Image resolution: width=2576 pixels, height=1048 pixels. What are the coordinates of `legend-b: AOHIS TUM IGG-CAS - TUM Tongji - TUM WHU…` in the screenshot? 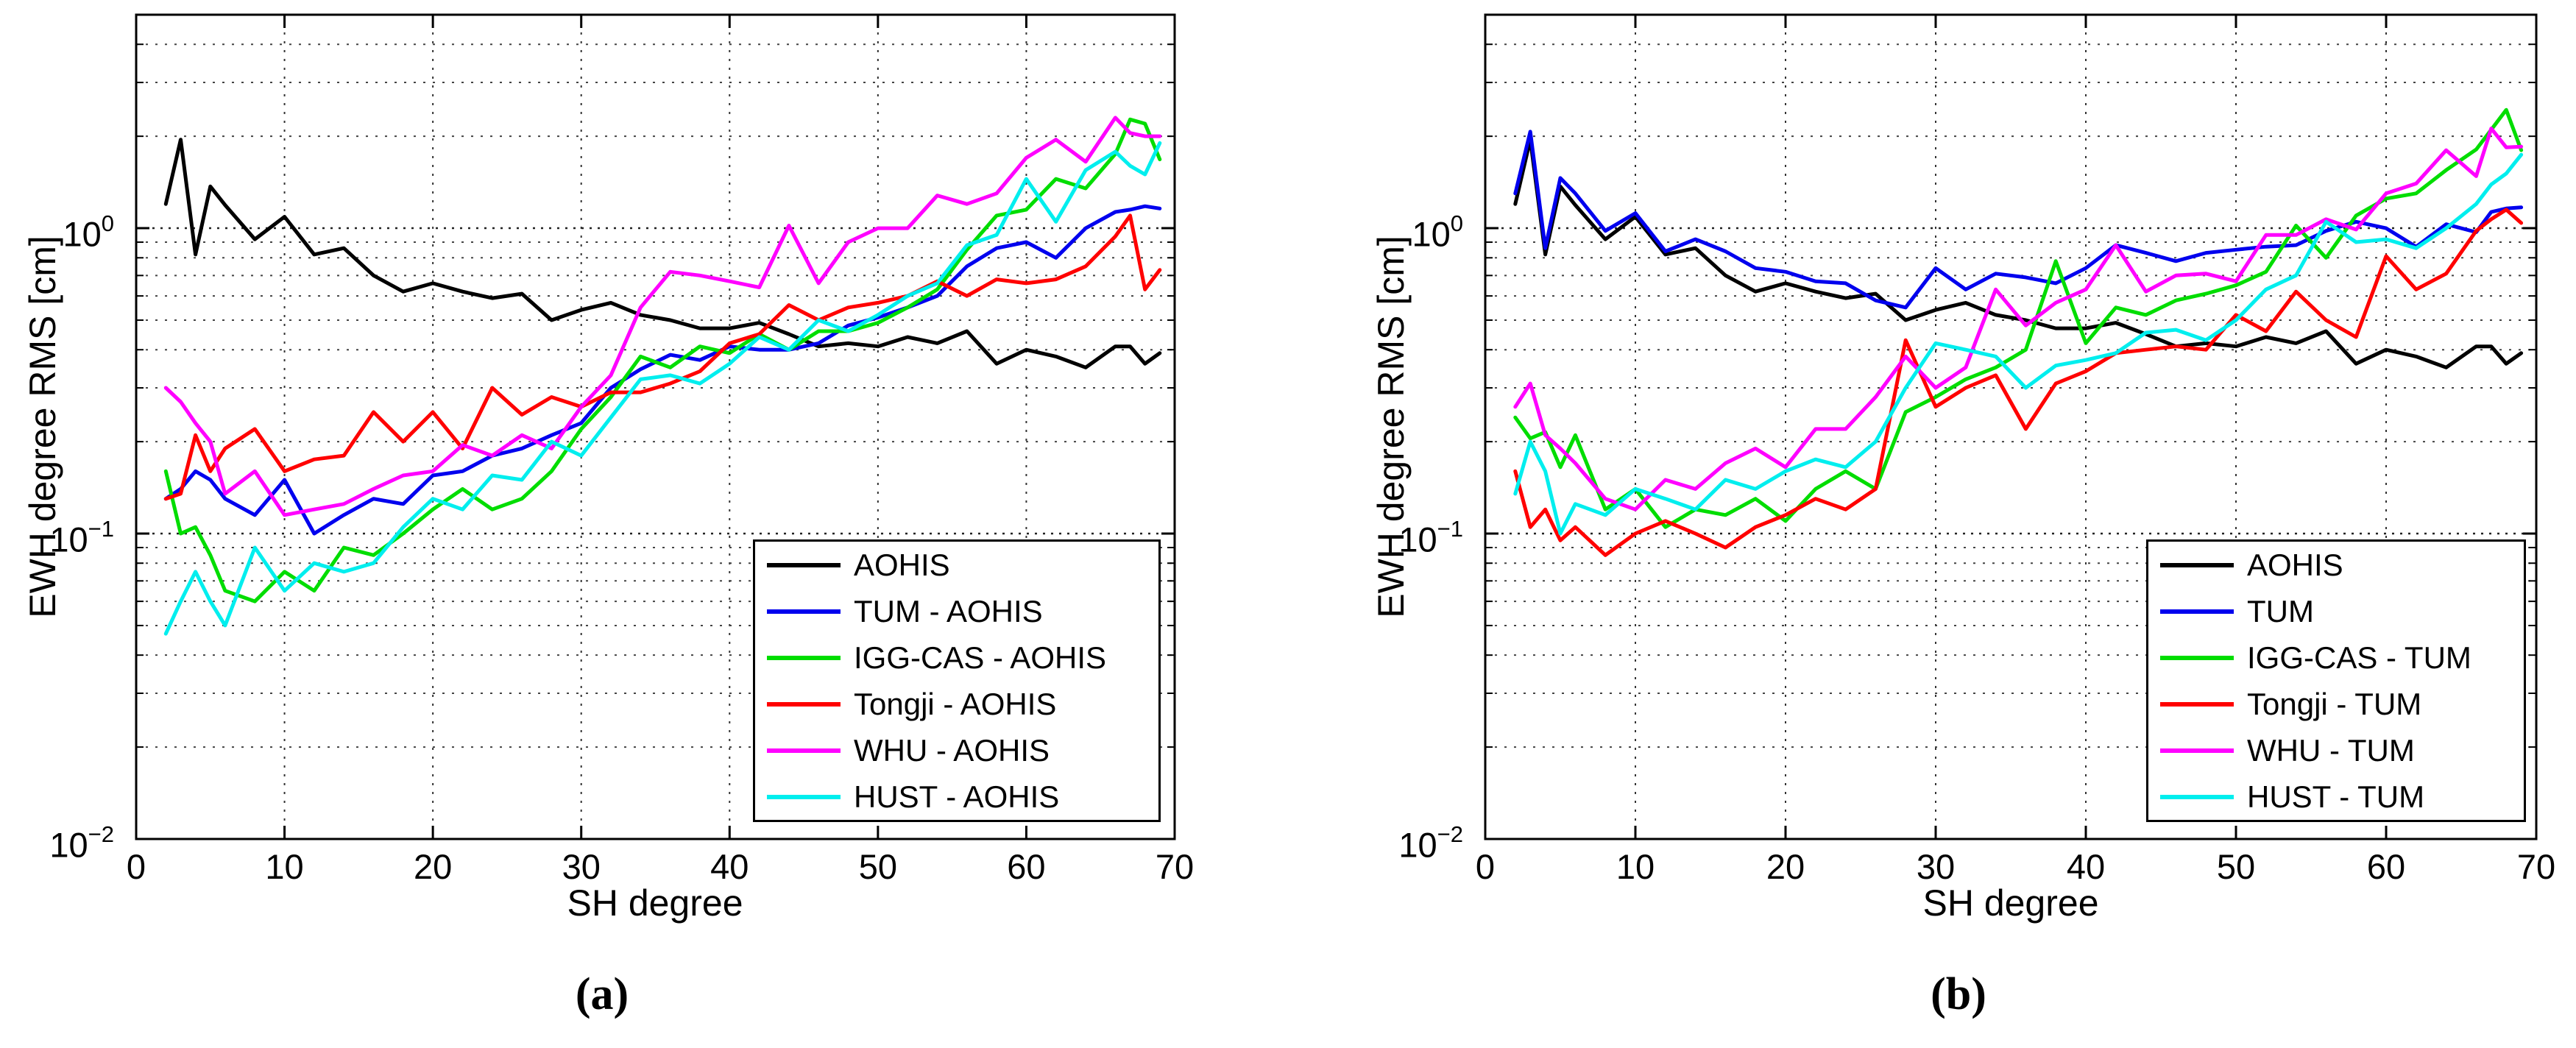 It's located at (2336, 680).